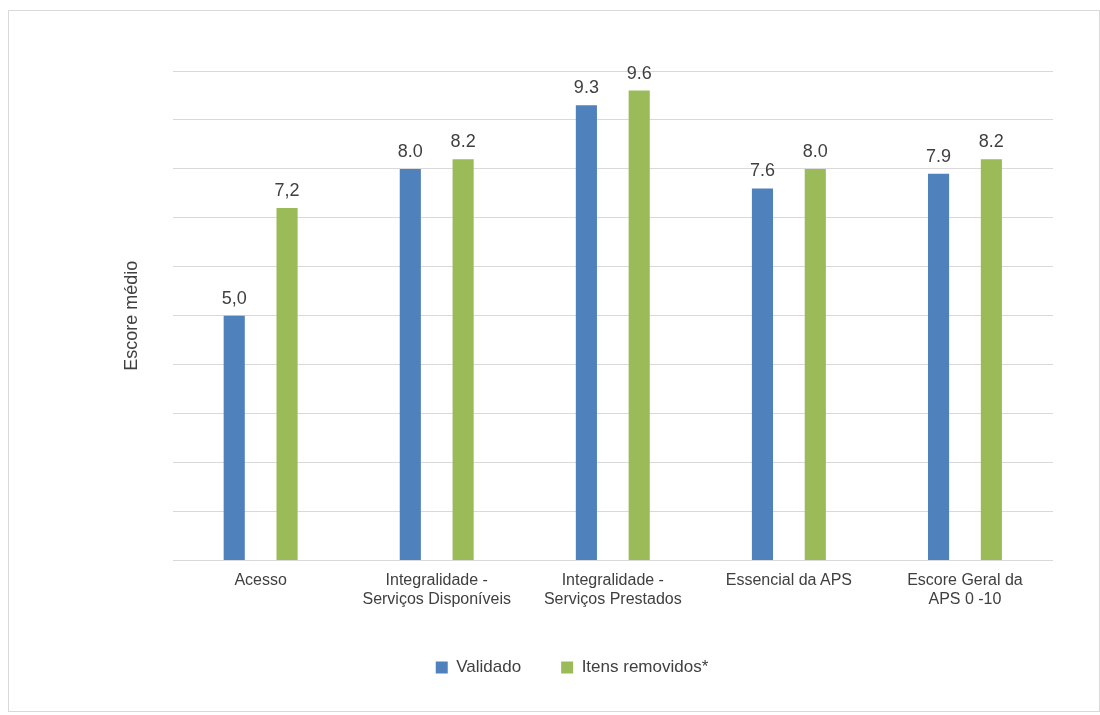 Image resolution: width=1100 pixels, height=715 pixels. Describe the element at coordinates (645, 667) in the screenshot. I see `legend-label: Itens removidos*` at that location.